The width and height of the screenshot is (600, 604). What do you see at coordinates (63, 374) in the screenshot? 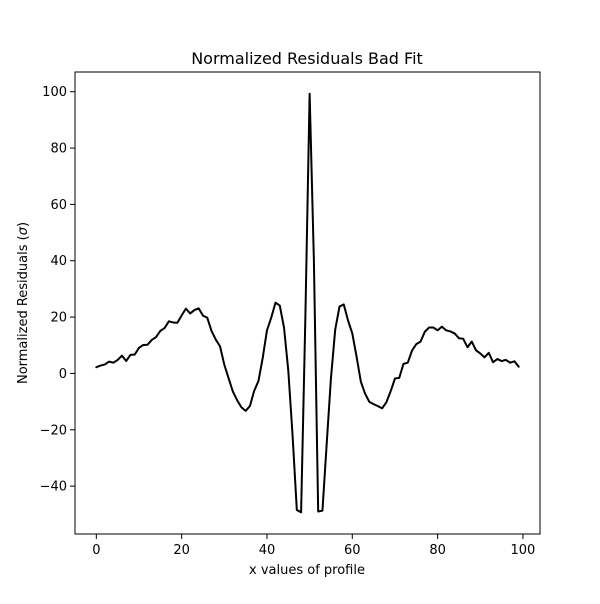
I see `y-tick-label: 0` at bounding box center [63, 374].